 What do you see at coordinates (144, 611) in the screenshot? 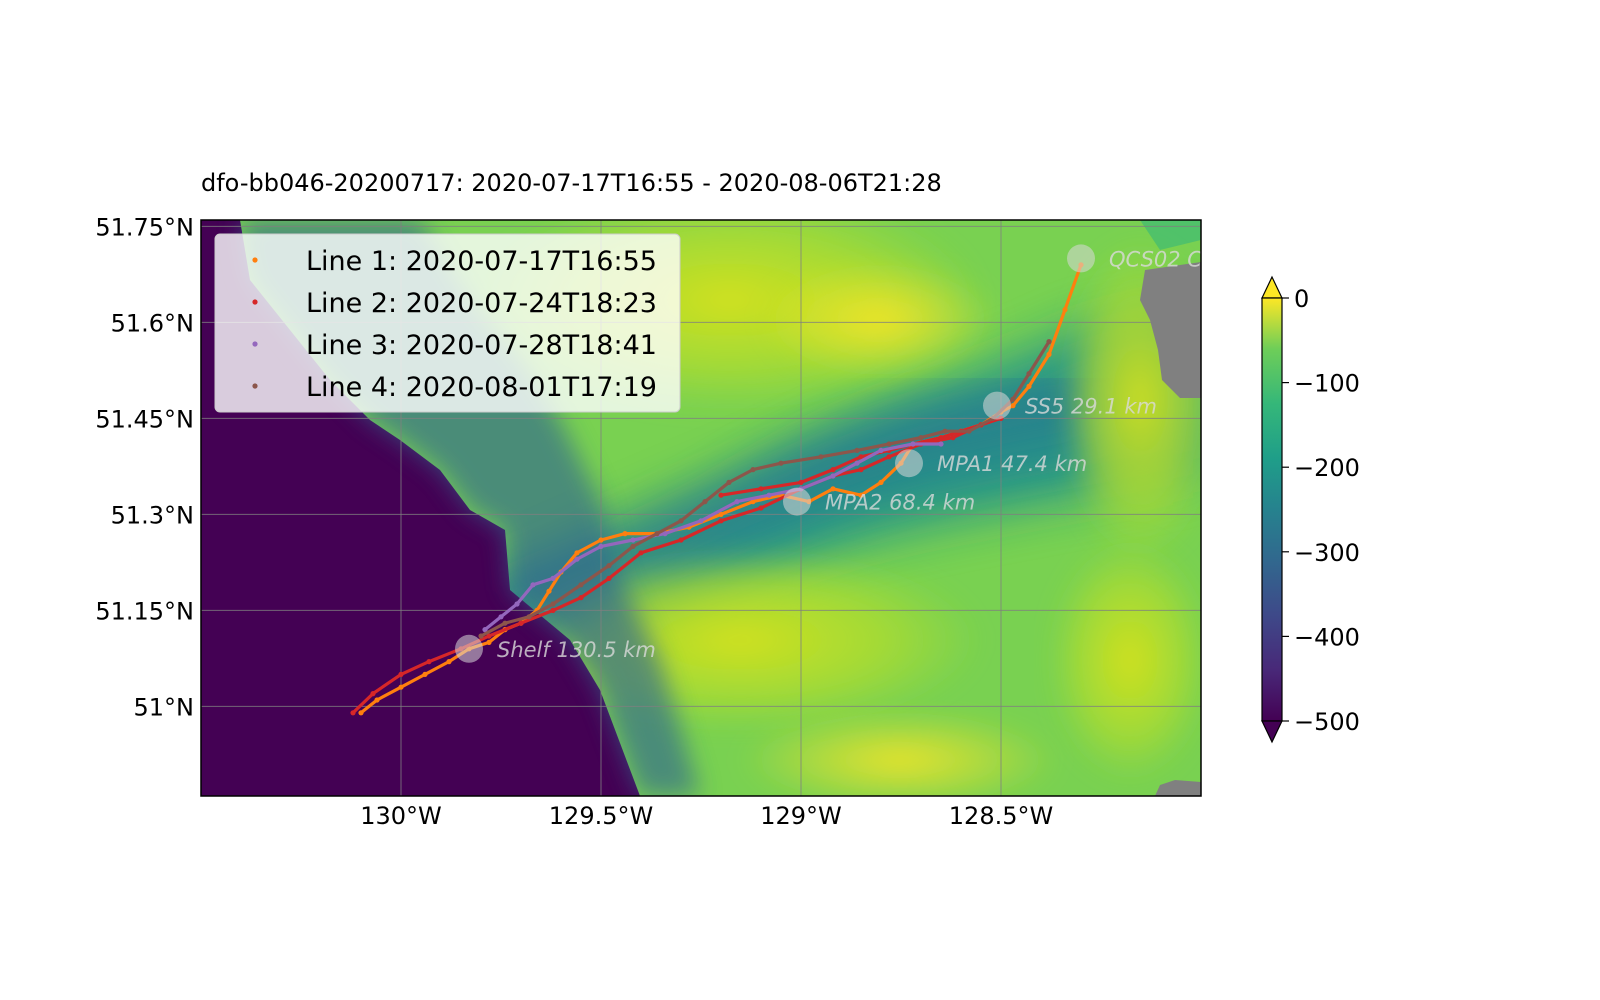
I see `y-tick-label: 51.15°N` at bounding box center [144, 611].